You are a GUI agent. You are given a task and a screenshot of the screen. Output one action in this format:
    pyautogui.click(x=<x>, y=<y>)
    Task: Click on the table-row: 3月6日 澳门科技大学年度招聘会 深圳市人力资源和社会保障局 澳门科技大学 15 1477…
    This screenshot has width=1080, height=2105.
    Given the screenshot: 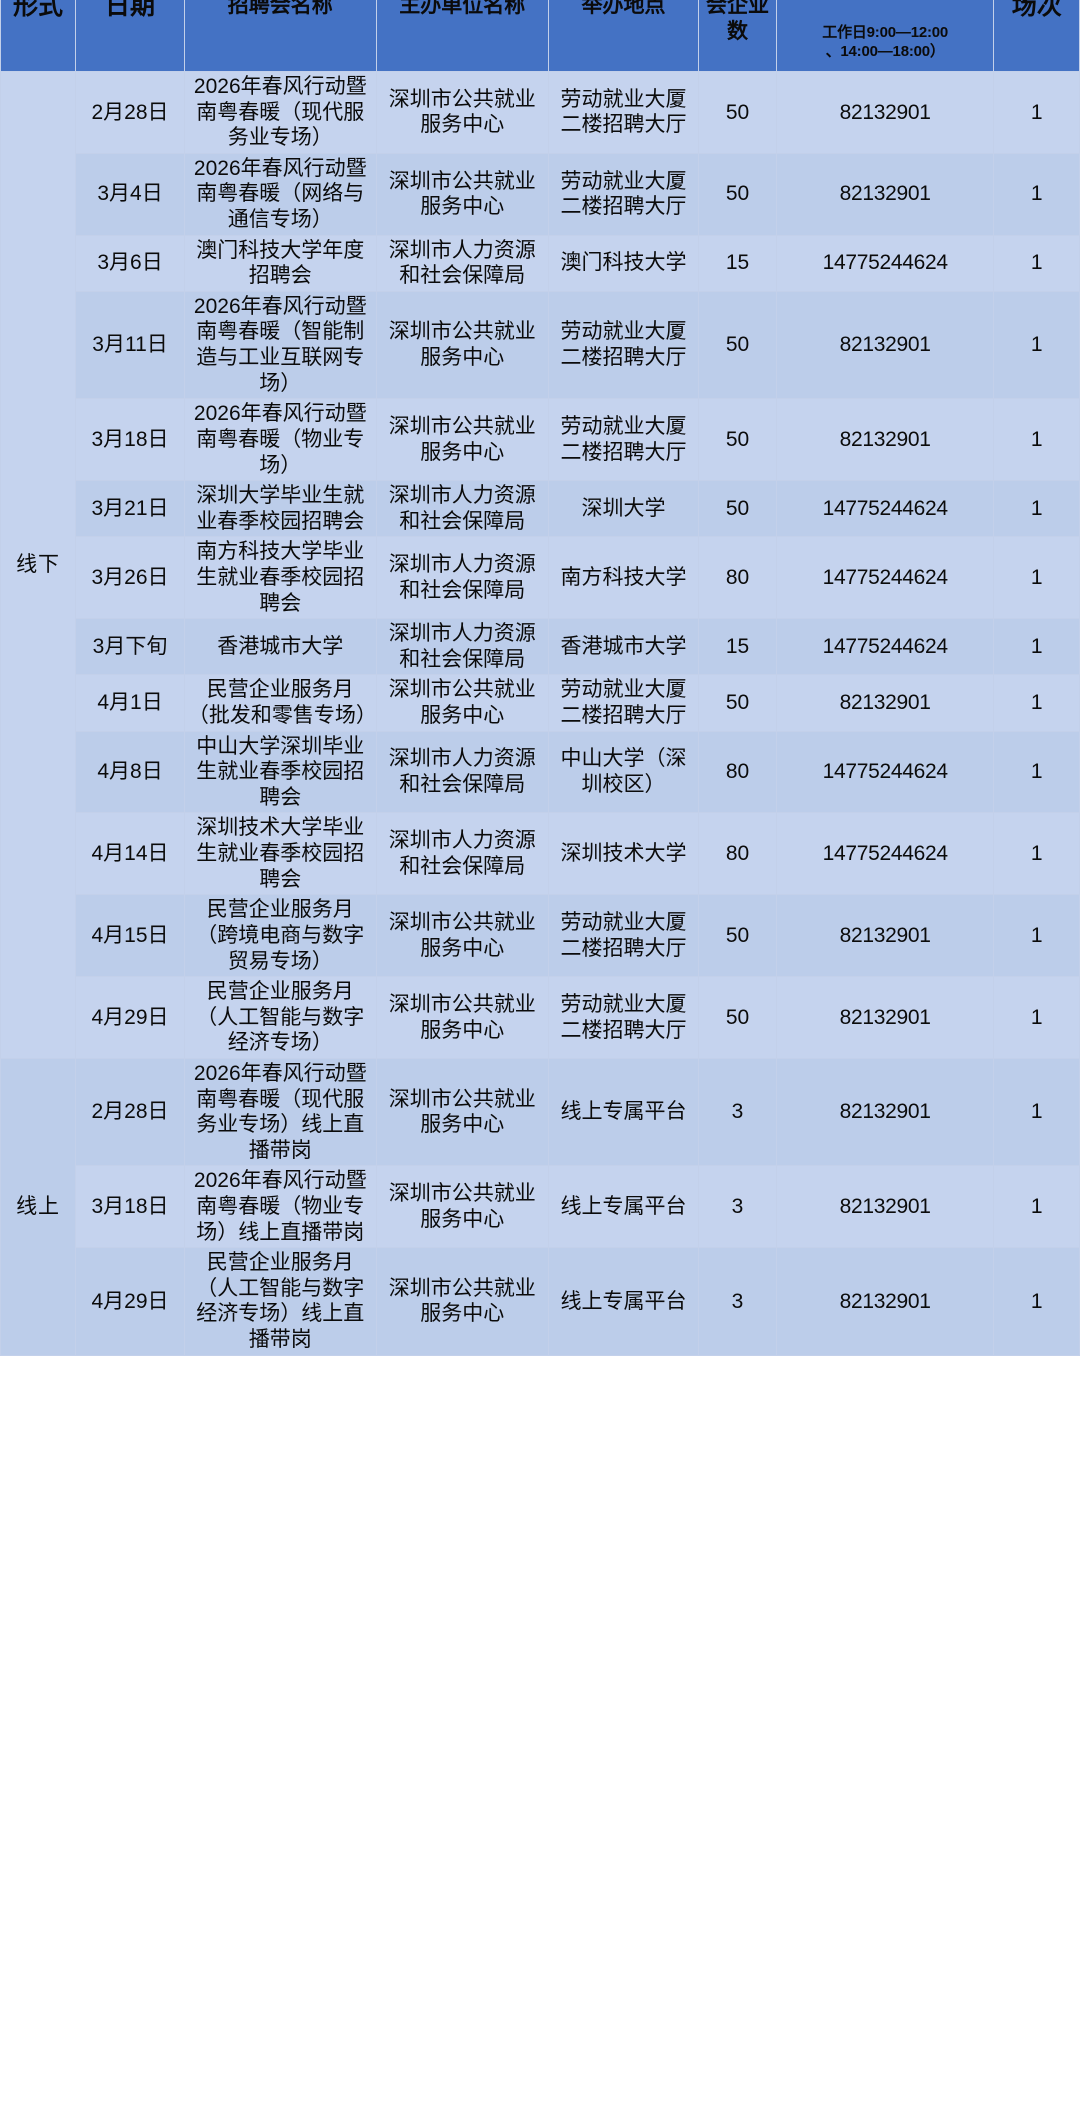 What is the action you would take?
    pyautogui.click(x=540, y=263)
    